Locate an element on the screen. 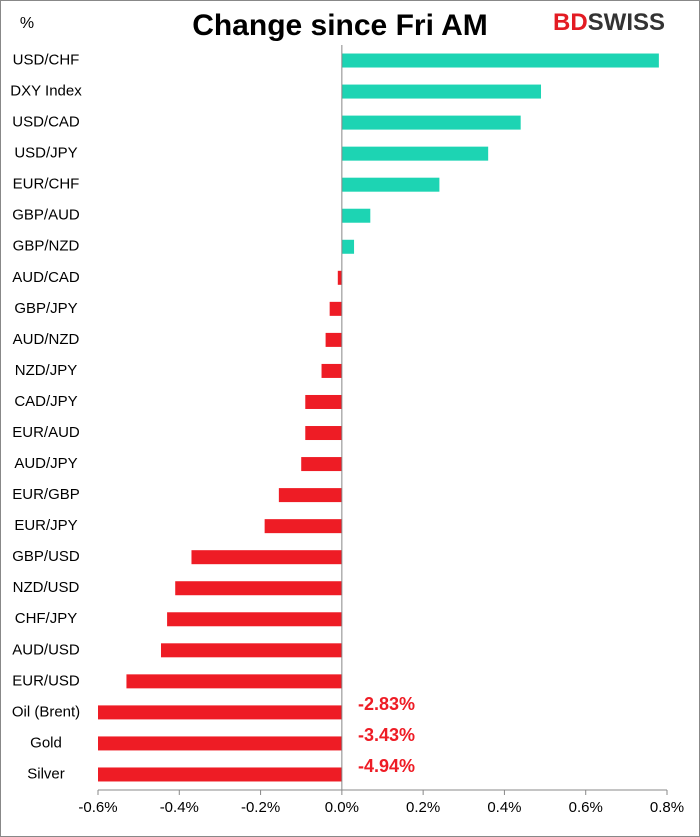 The width and height of the screenshot is (700, 837). data-label: -3.43% is located at coordinates (386, 735).